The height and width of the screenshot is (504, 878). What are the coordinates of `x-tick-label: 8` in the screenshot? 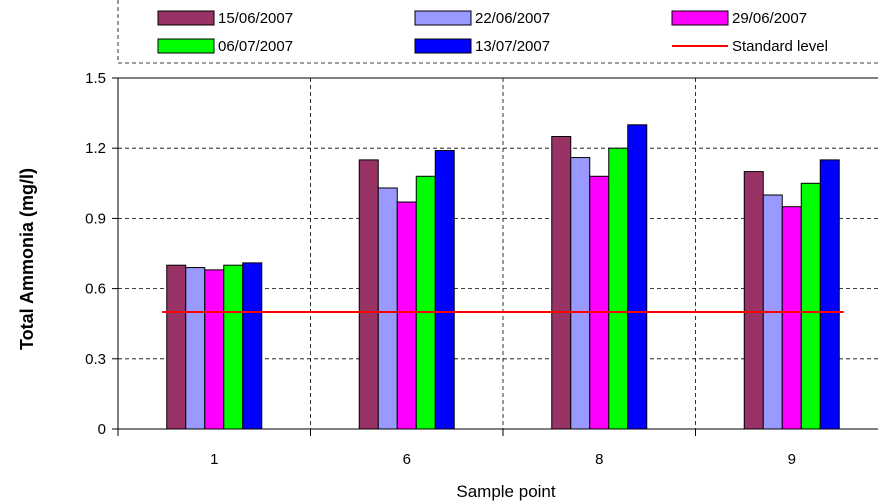 It's located at (599, 459).